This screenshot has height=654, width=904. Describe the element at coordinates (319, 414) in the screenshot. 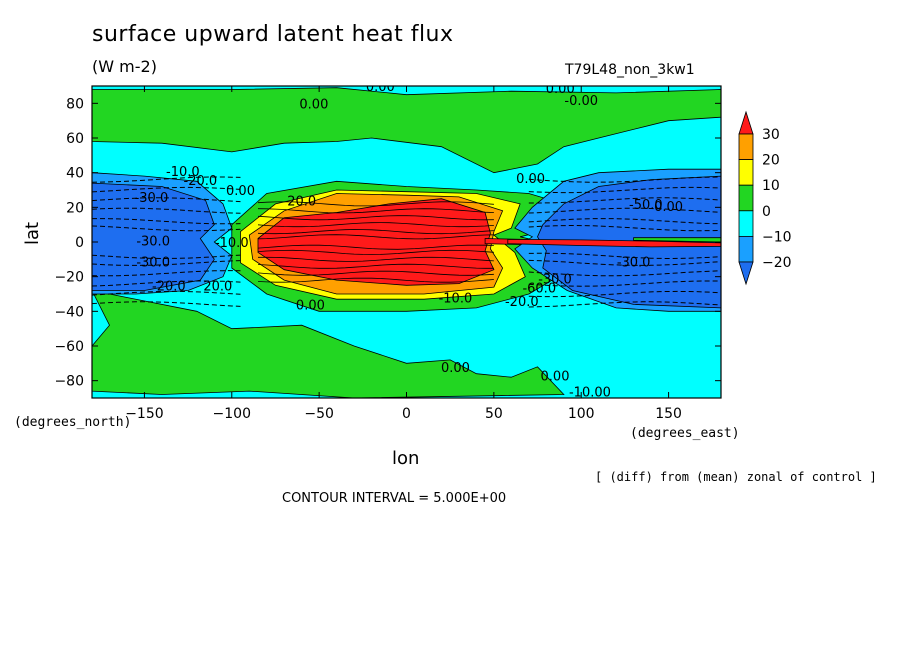

I see `x-tick-label: −50` at that location.